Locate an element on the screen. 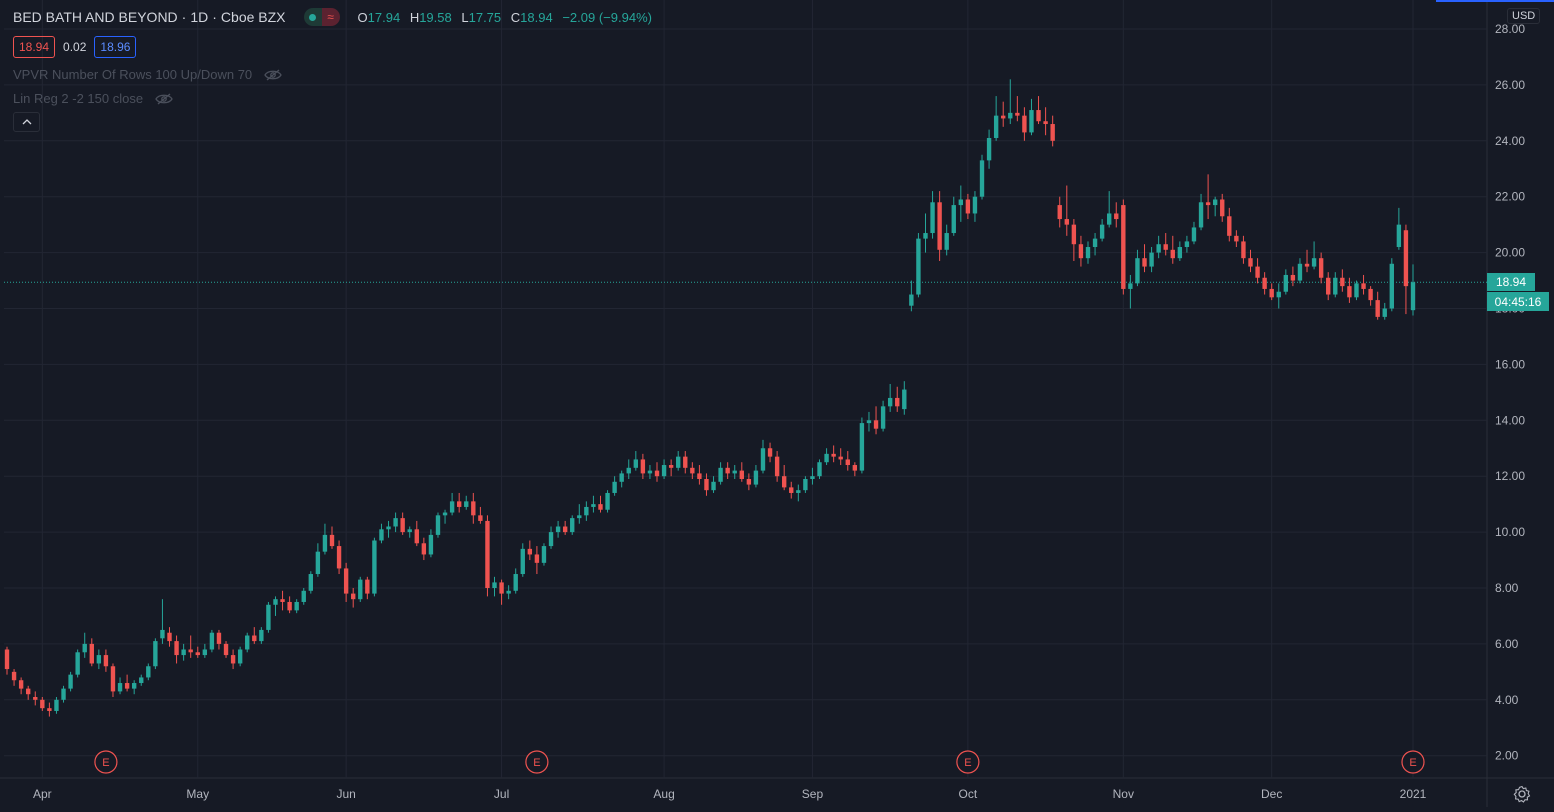 The width and height of the screenshot is (1554, 812). collapse-legend-button is located at coordinates (26, 122).